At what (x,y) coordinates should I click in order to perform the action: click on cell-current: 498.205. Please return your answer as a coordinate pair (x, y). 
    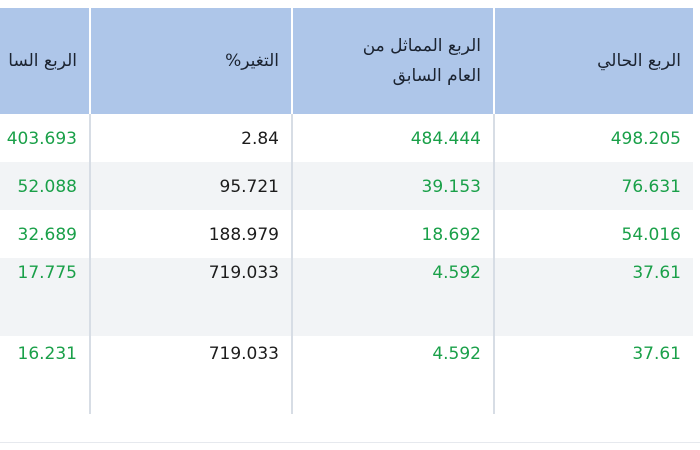
    Looking at the image, I should click on (593, 138).